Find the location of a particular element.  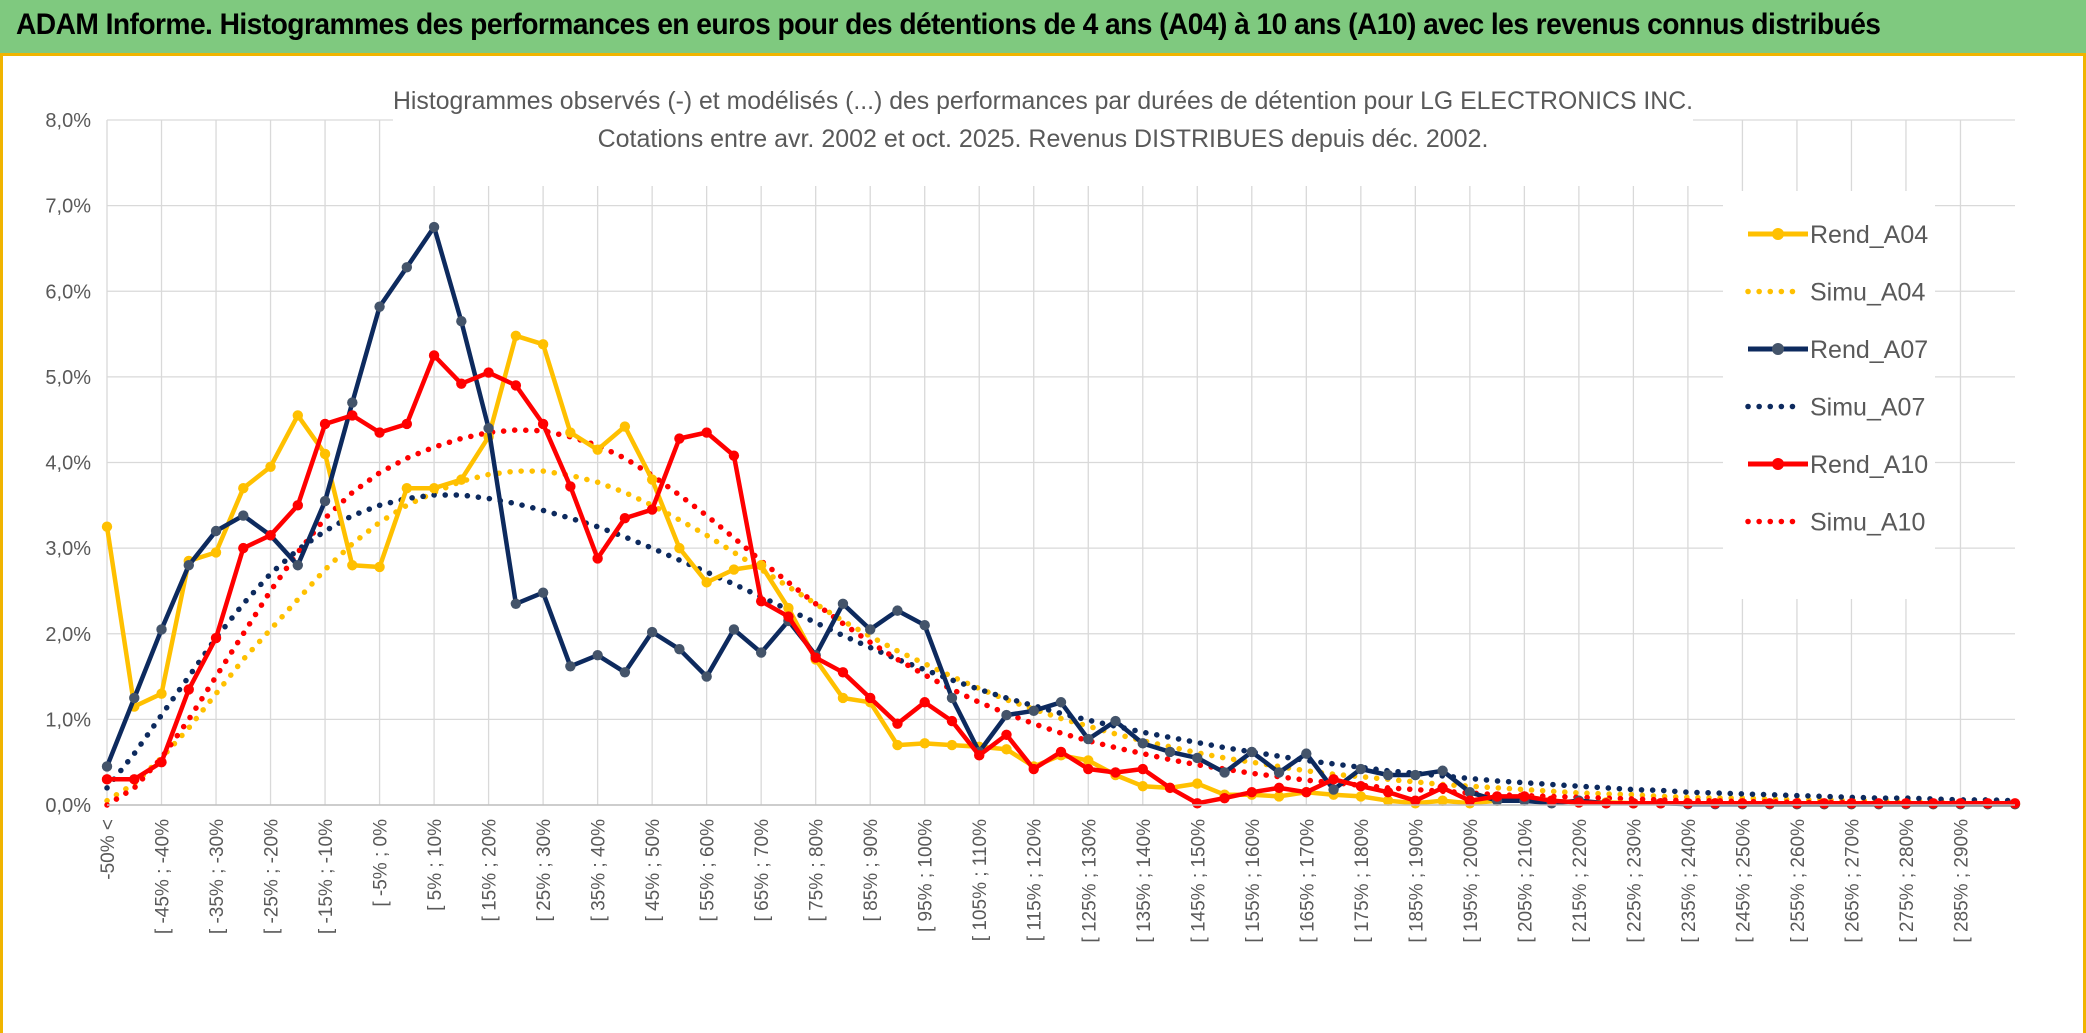

x-tick-label: [ 215% ; 220% is located at coordinates (1580, 881).